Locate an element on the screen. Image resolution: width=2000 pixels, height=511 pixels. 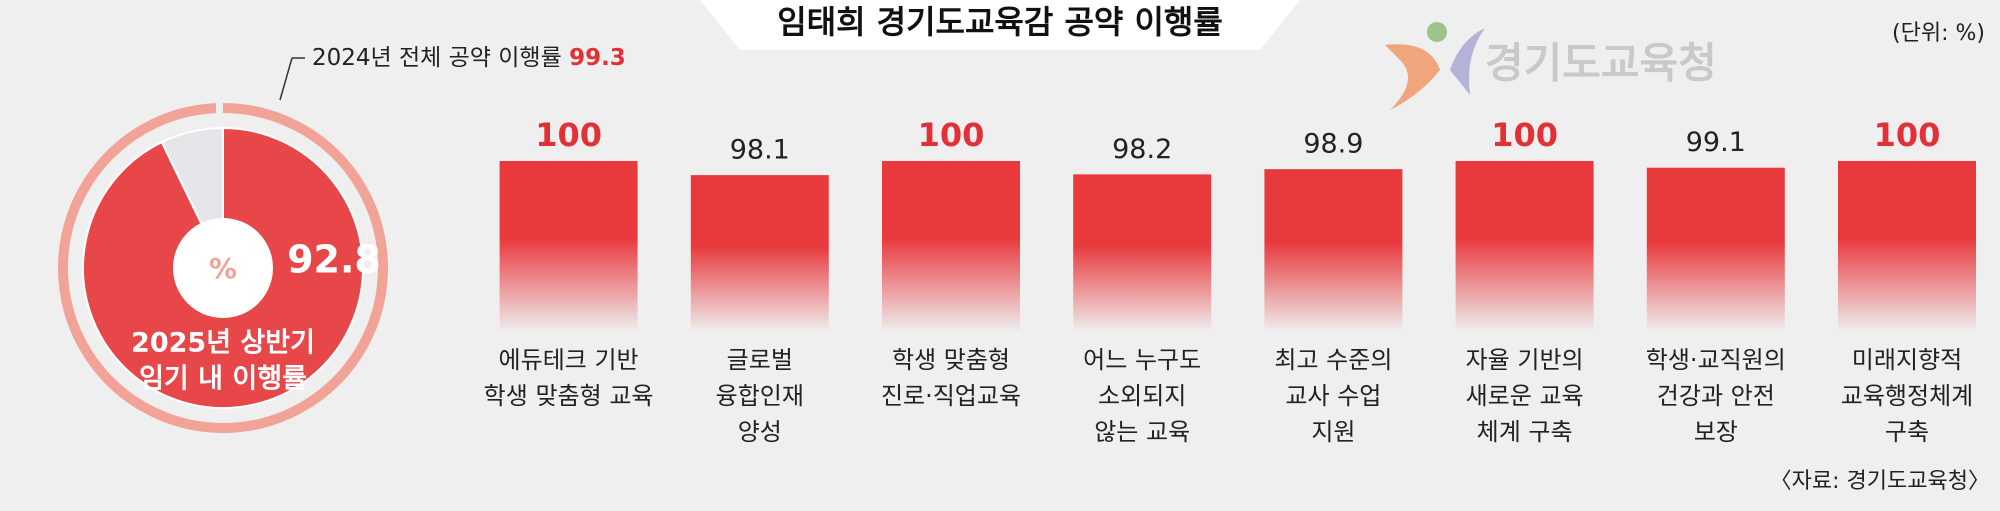
category-label: 않는 교육 is located at coordinates (1142, 432).